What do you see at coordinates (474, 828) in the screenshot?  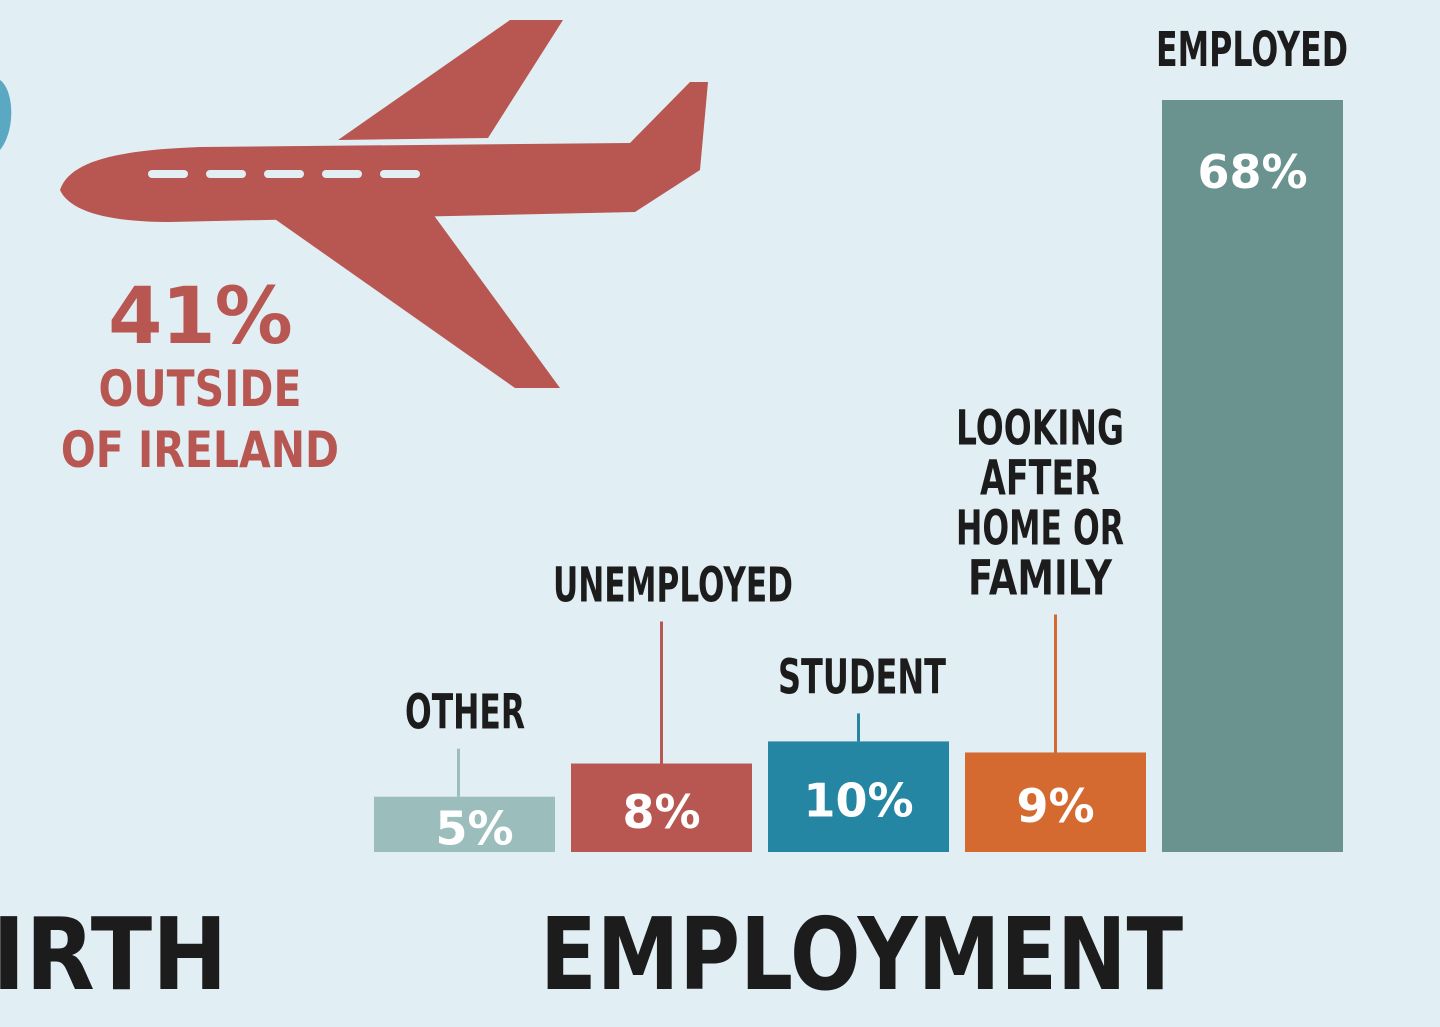 I see `value-label: 5%` at bounding box center [474, 828].